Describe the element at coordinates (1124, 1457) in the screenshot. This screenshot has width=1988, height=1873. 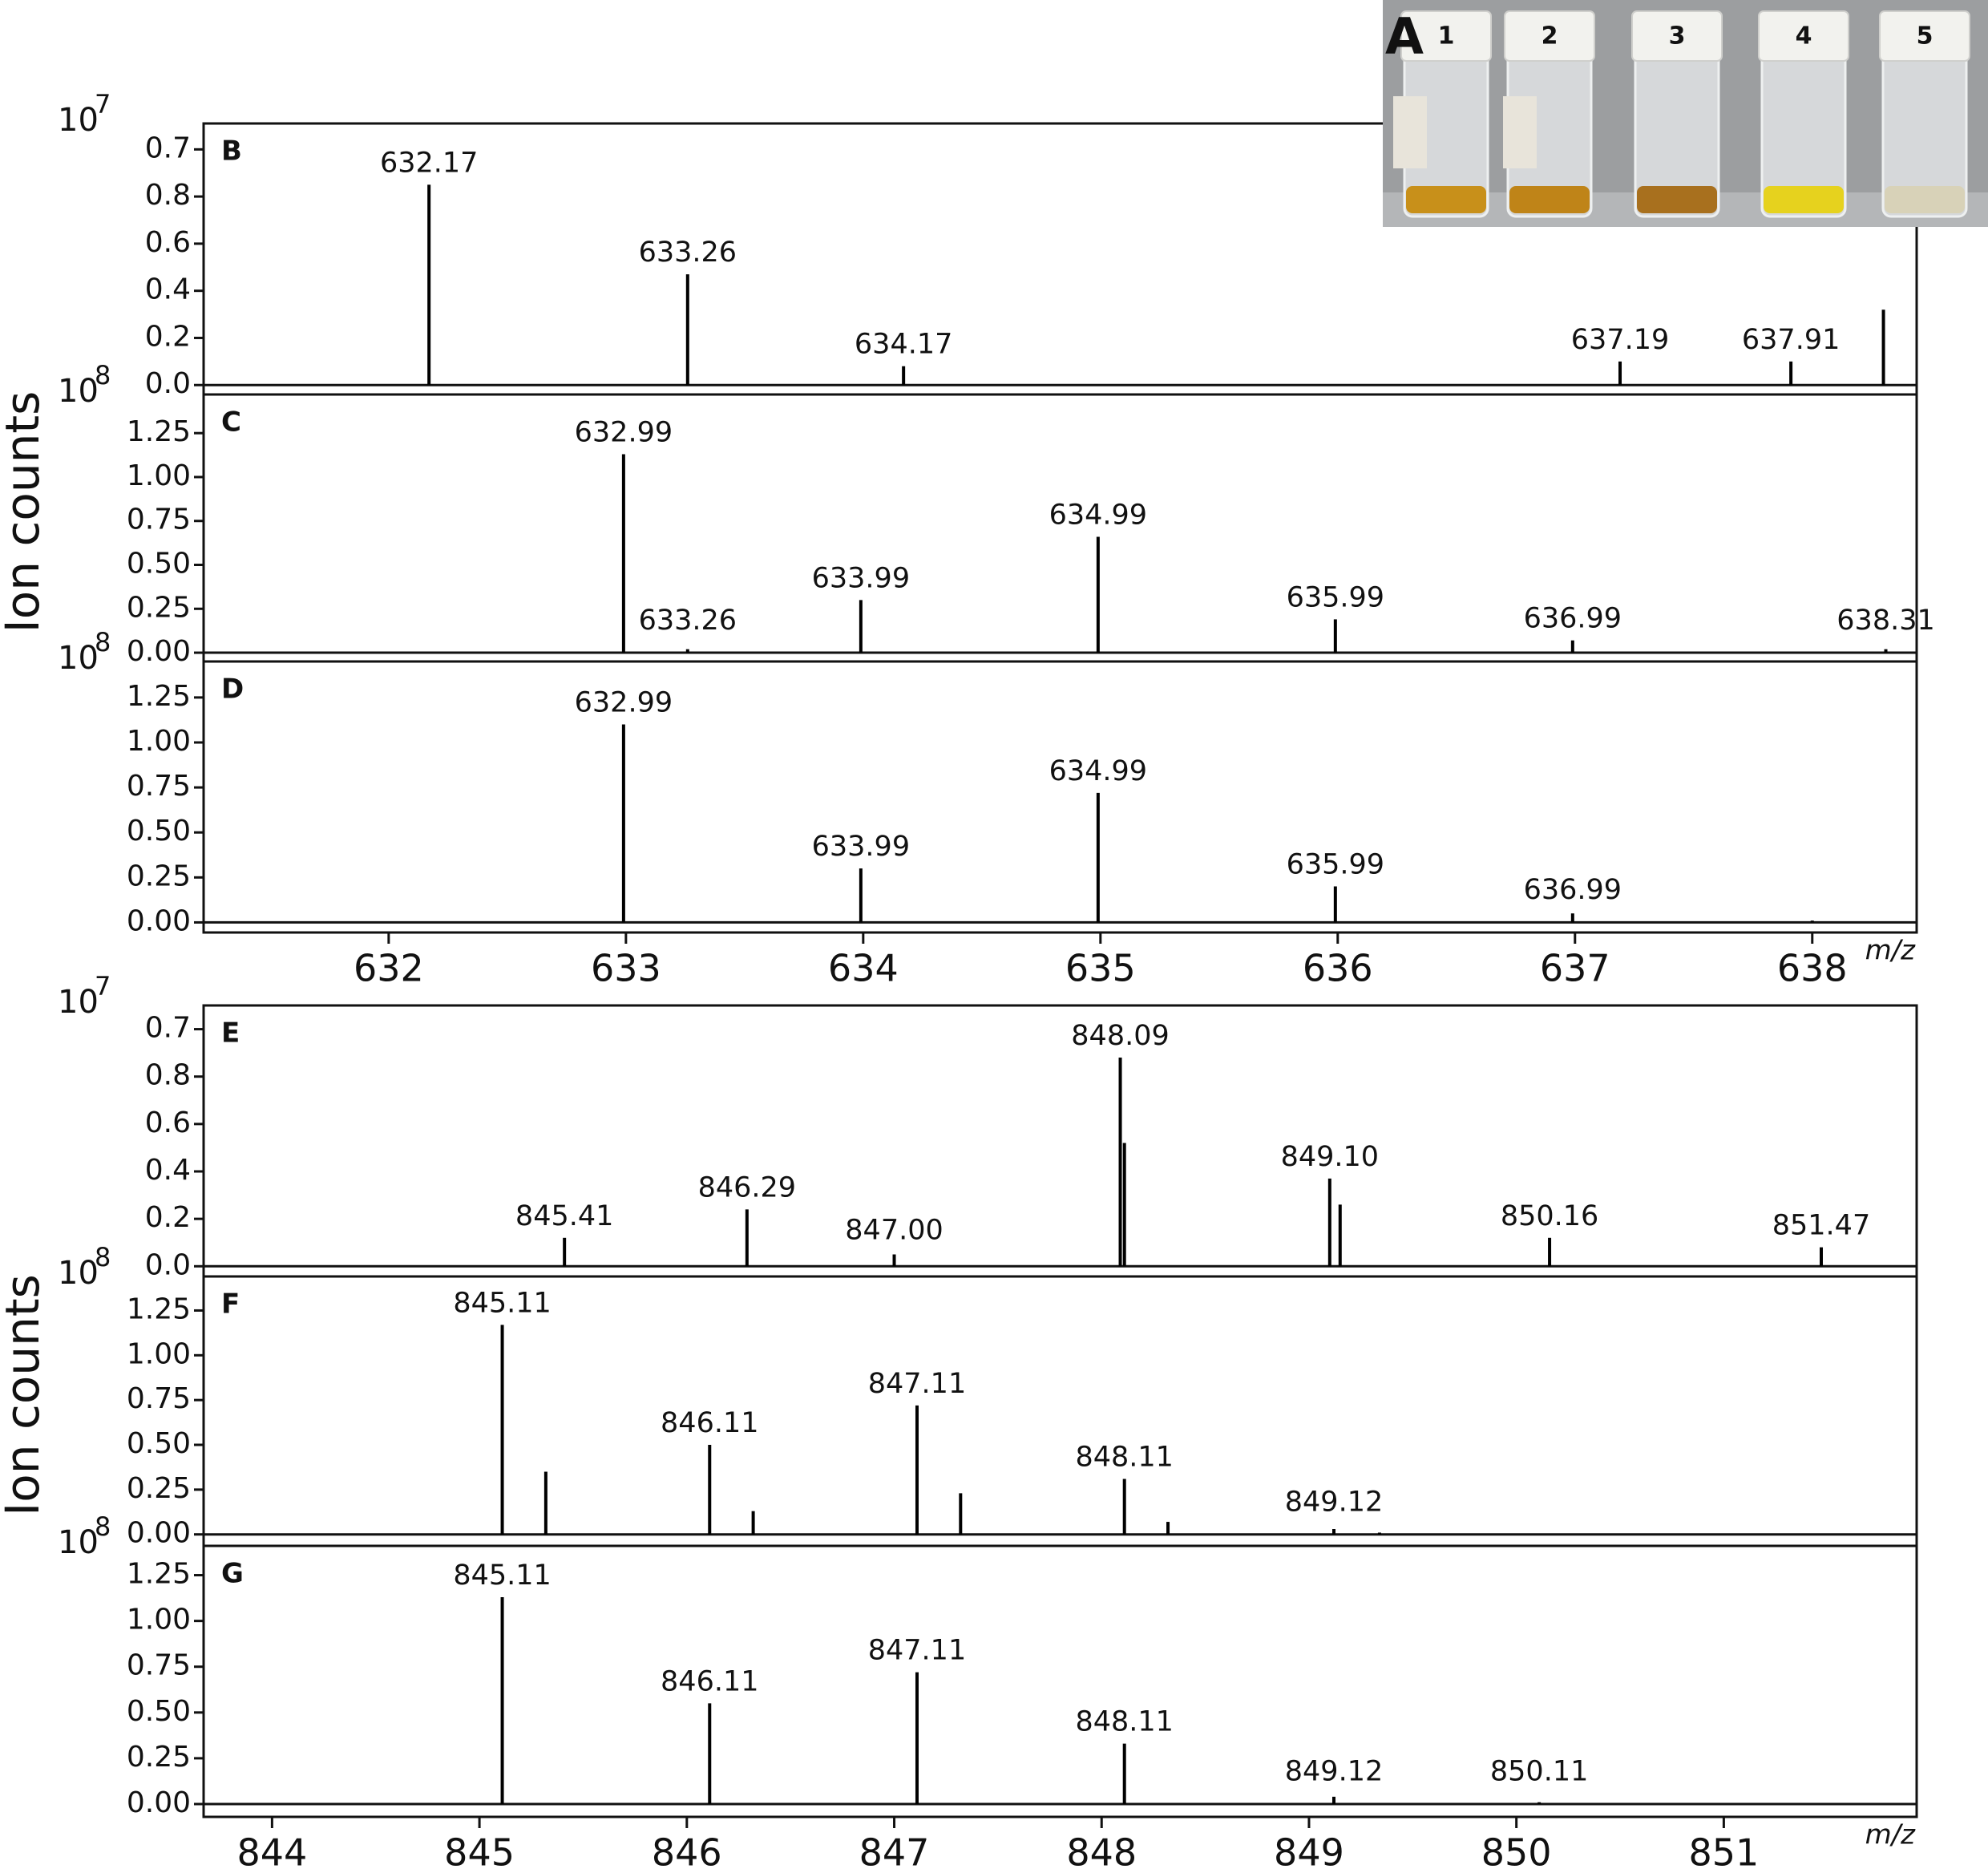
I see `peak-label: 848.11` at that location.